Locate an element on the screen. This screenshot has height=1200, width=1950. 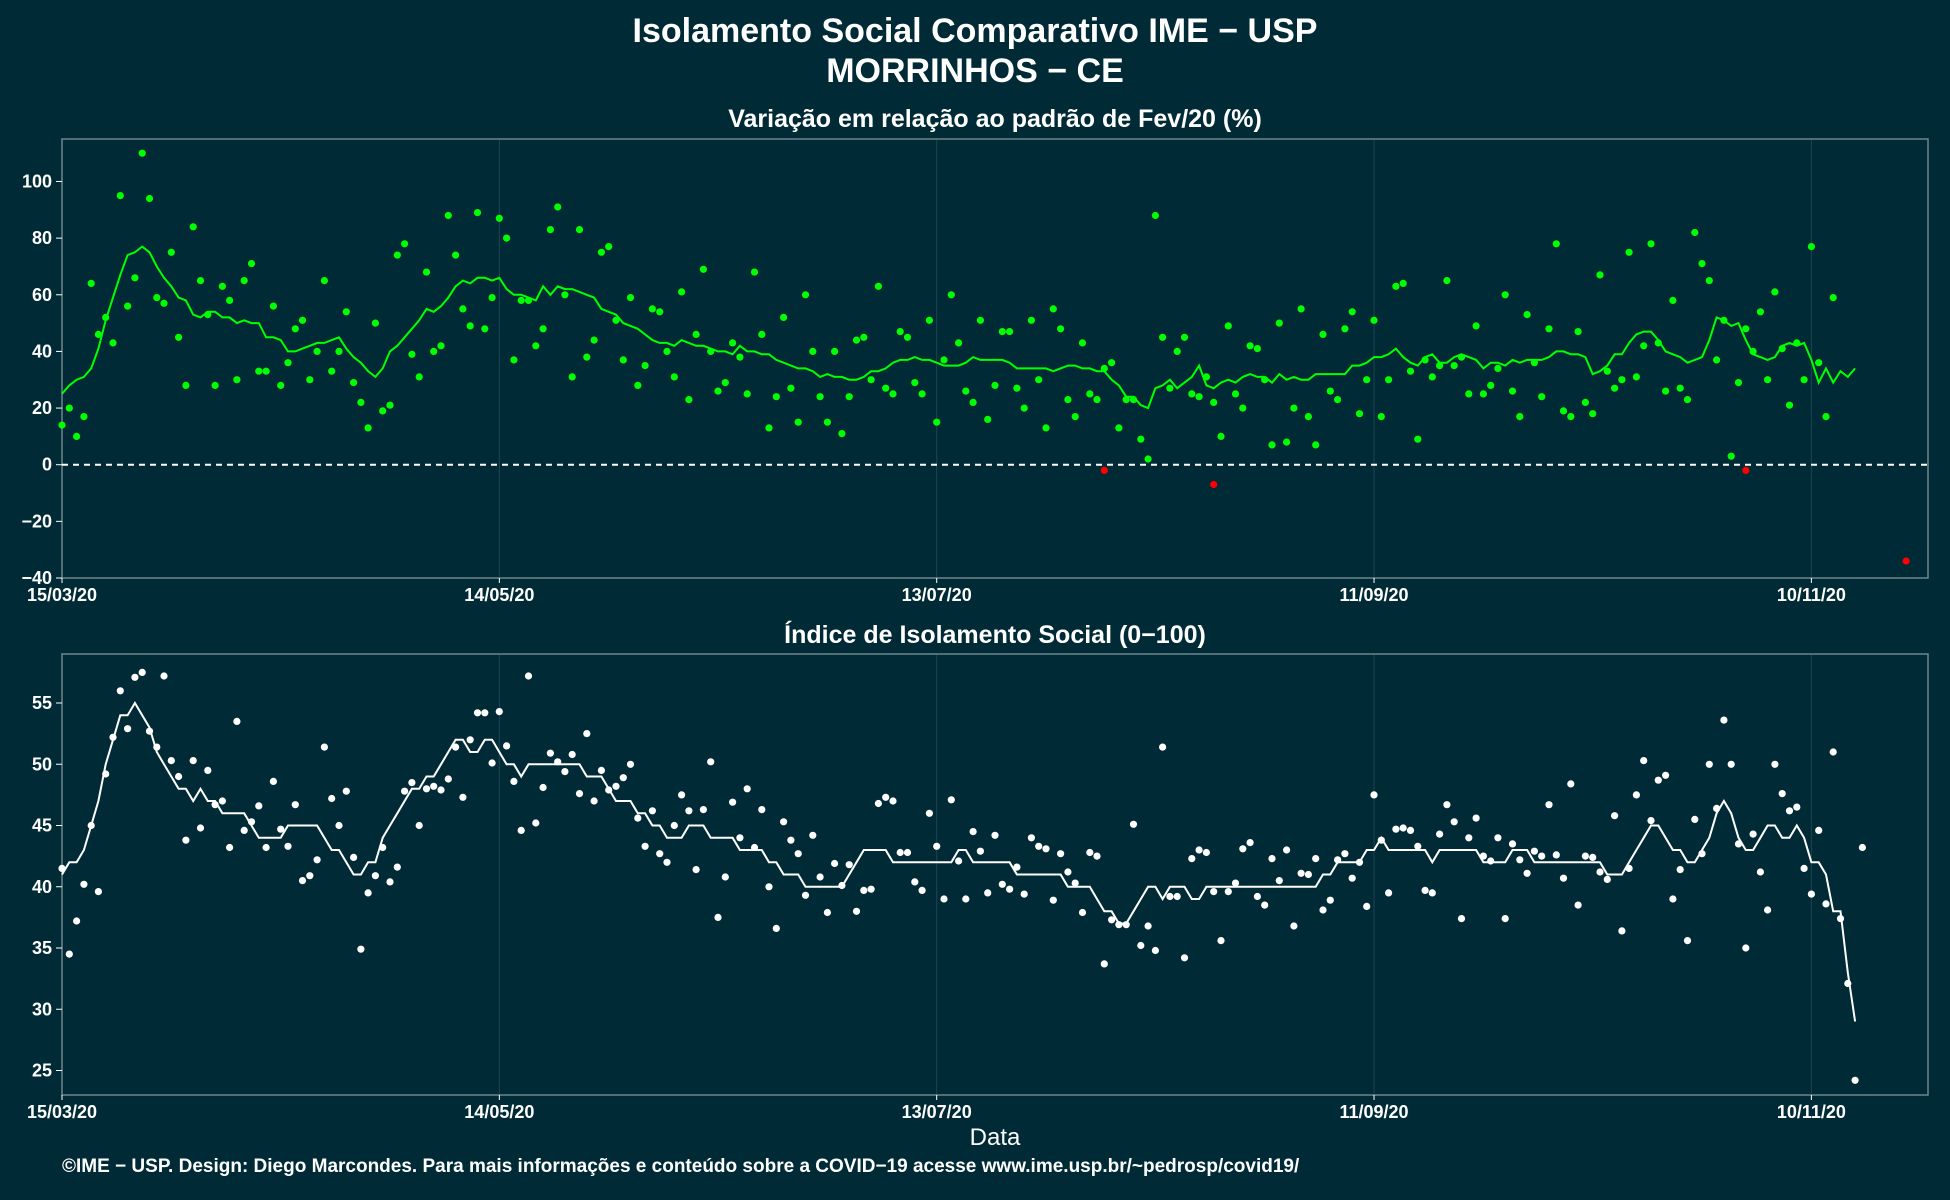
y-tick-label: 55 is located at coordinates (42, 703).